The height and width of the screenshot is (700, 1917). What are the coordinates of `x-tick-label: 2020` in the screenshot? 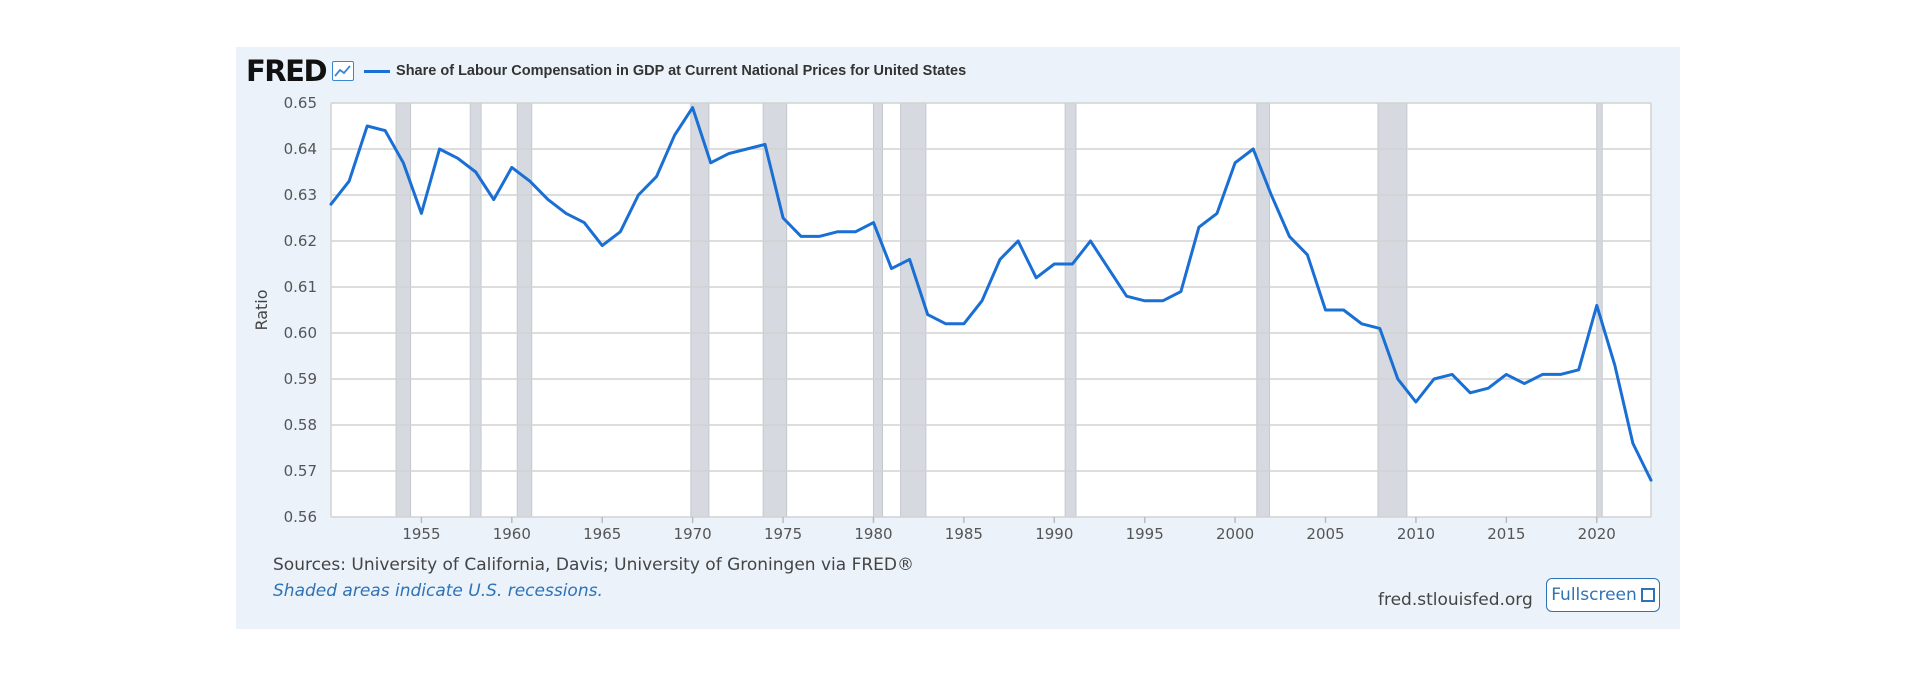 It's located at (1597, 534).